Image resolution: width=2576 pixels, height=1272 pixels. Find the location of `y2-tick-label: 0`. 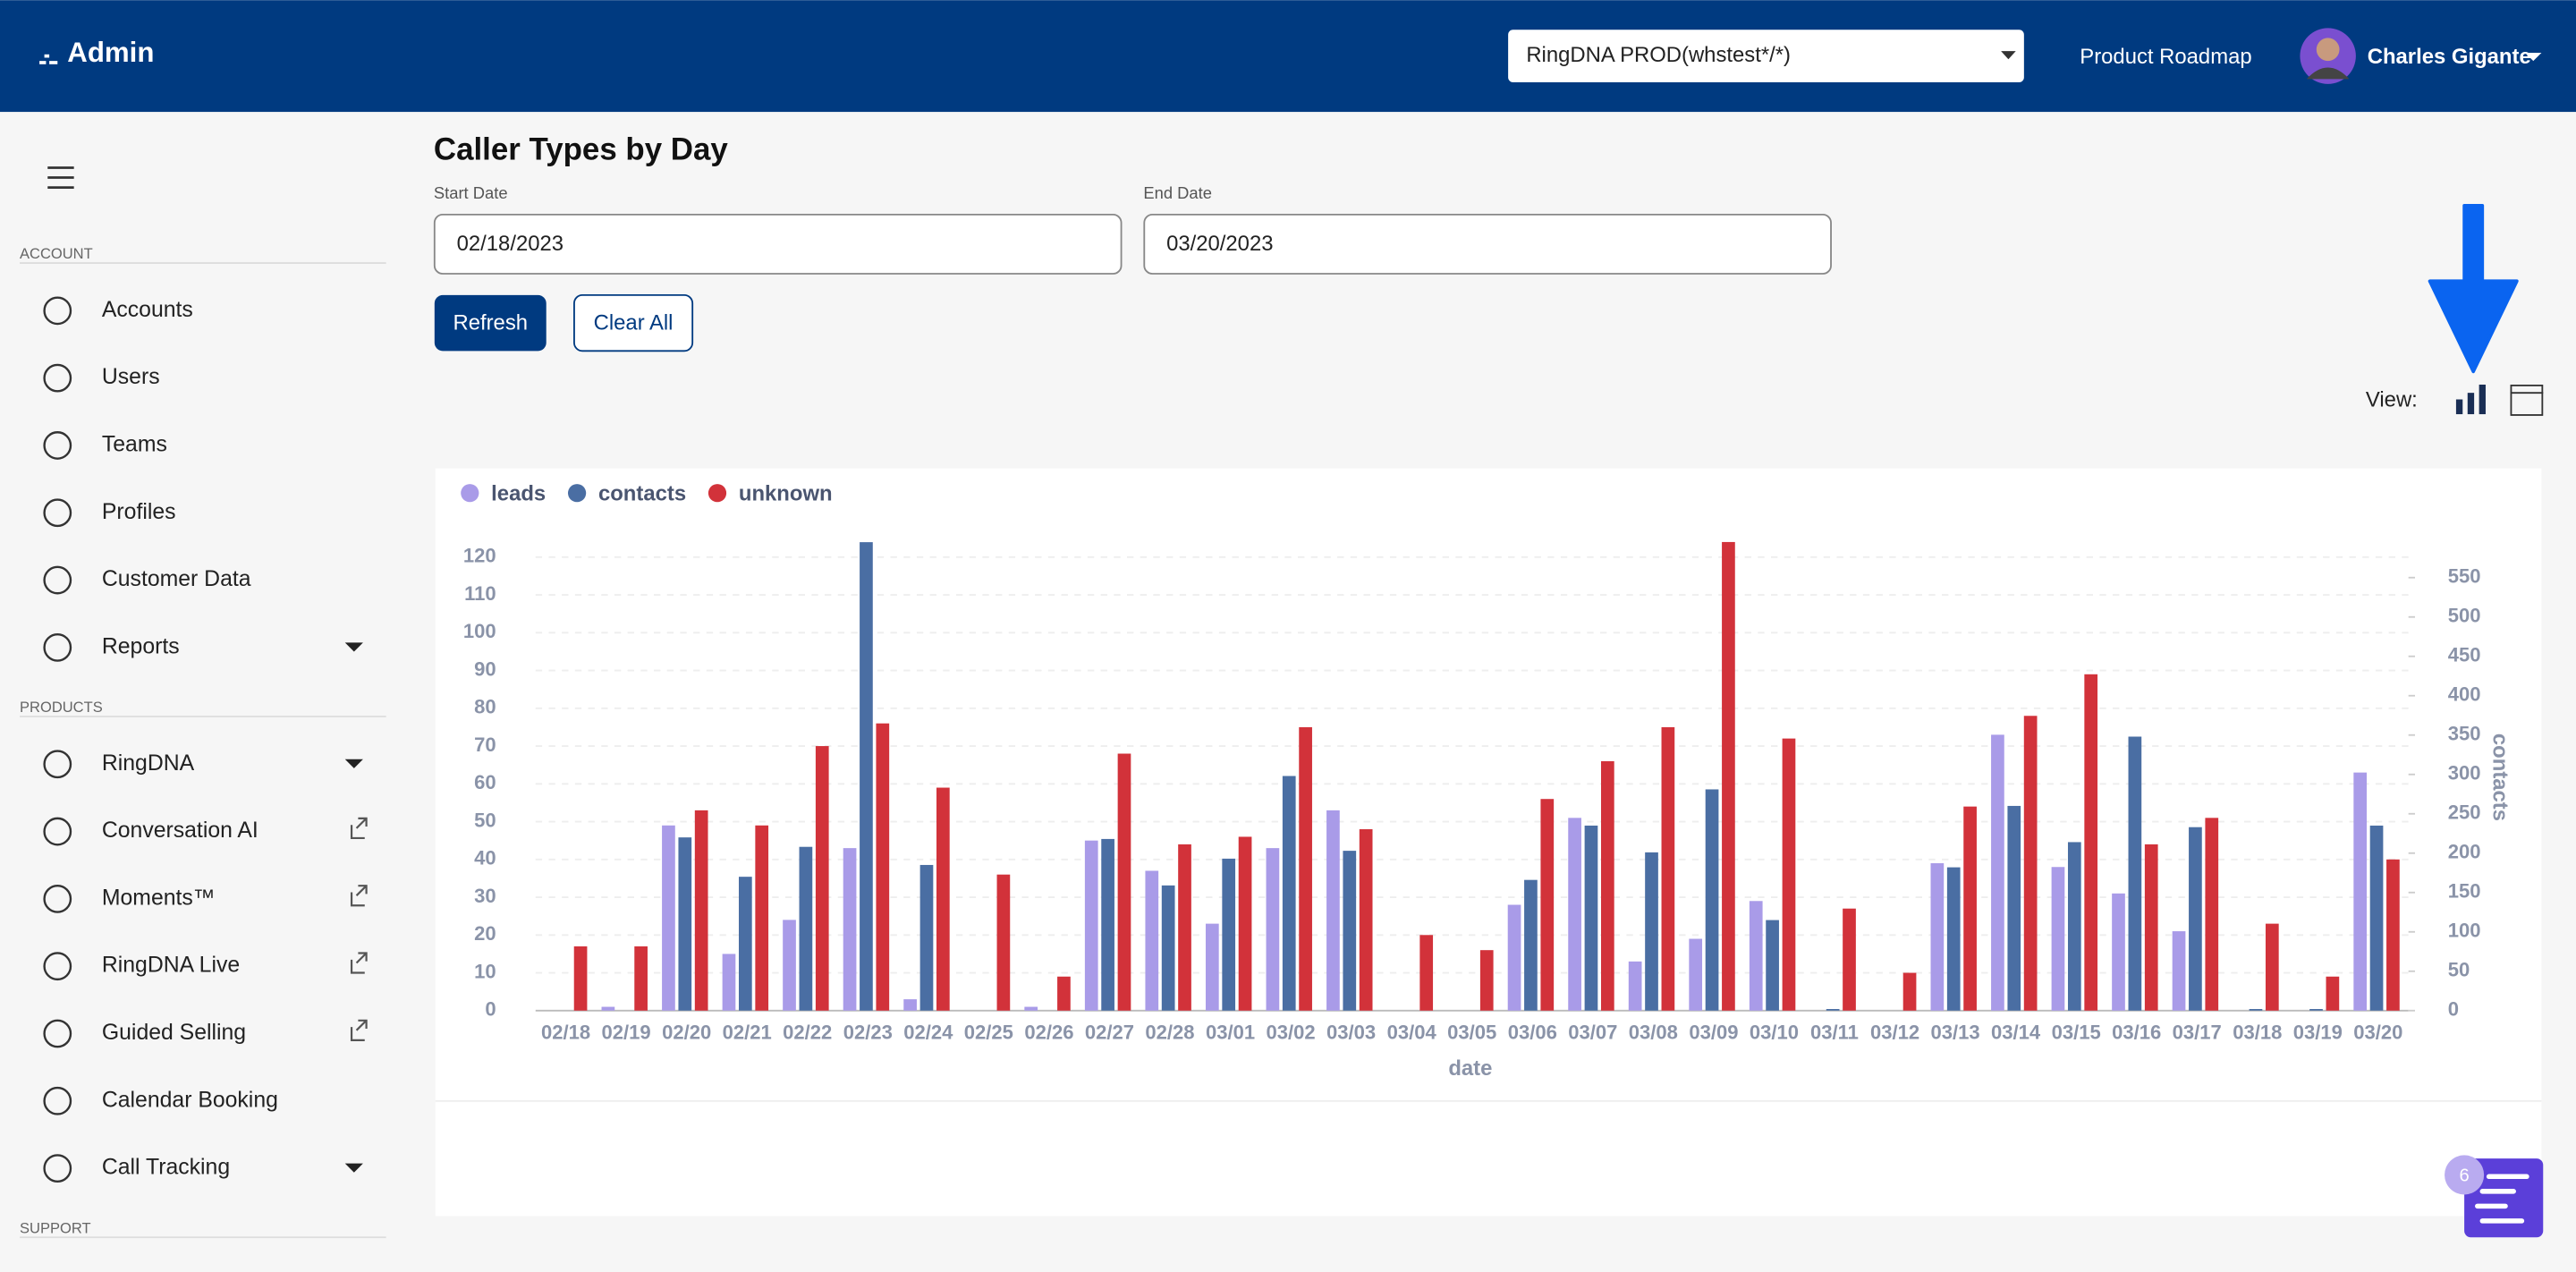

y2-tick-label: 0 is located at coordinates (2453, 1009).